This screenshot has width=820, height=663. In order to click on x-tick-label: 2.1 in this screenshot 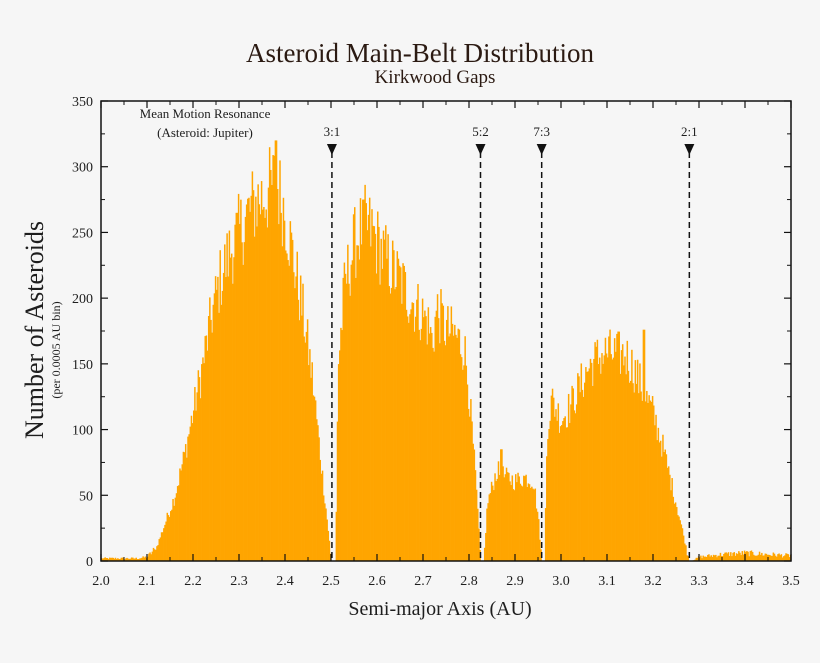, I will do `click(147, 581)`.